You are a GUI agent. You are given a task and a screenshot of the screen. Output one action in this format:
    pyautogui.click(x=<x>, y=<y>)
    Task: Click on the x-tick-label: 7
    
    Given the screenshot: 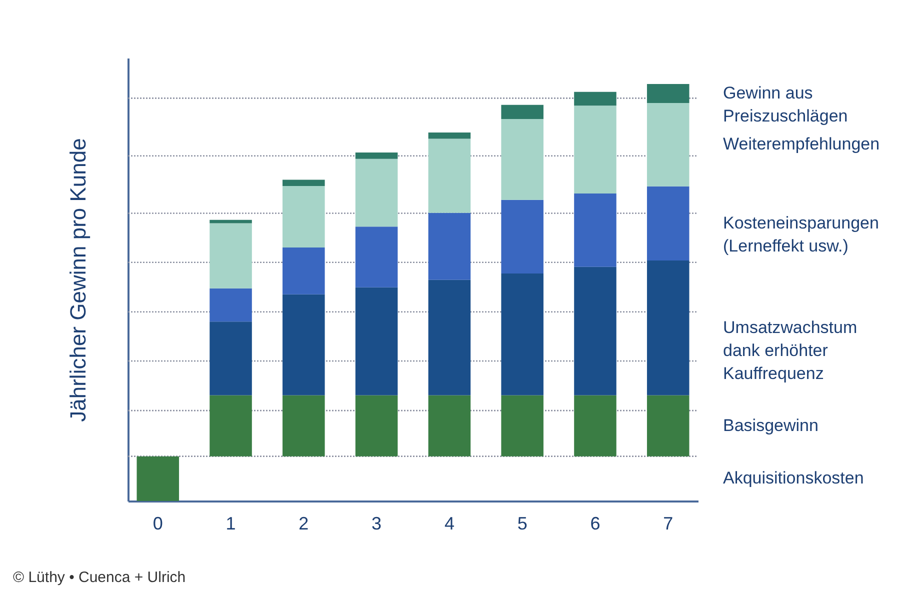 What is the action you would take?
    pyautogui.click(x=668, y=524)
    